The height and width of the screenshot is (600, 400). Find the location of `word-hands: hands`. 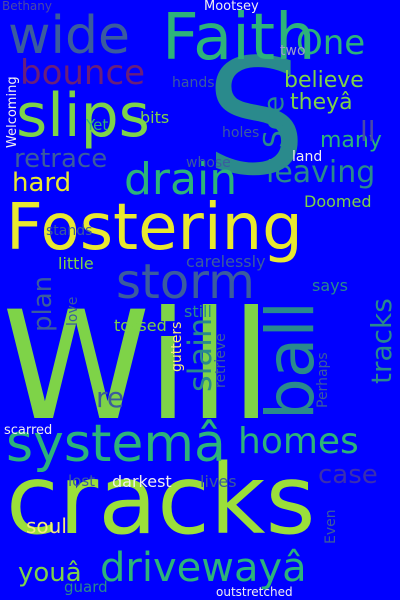

word-hands: hands is located at coordinates (193, 83).